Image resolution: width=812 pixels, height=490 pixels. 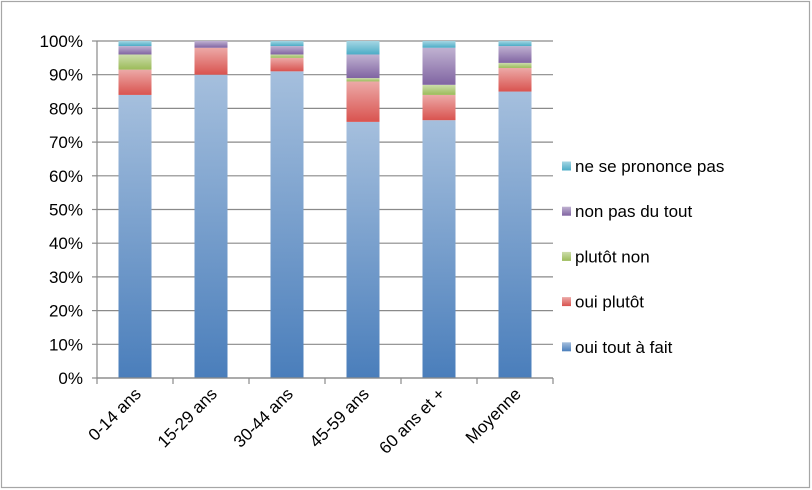 I want to click on y-tick-label: 50%, so click(x=66, y=210).